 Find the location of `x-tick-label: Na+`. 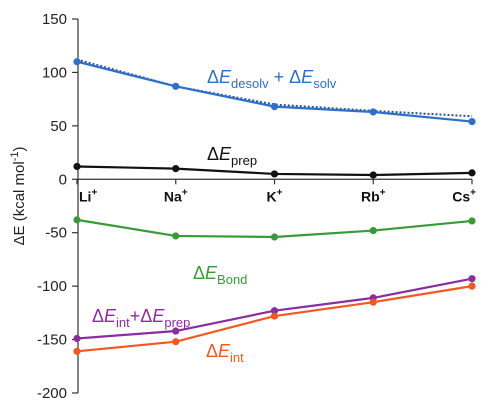

x-tick-label: Na+ is located at coordinates (176, 195).